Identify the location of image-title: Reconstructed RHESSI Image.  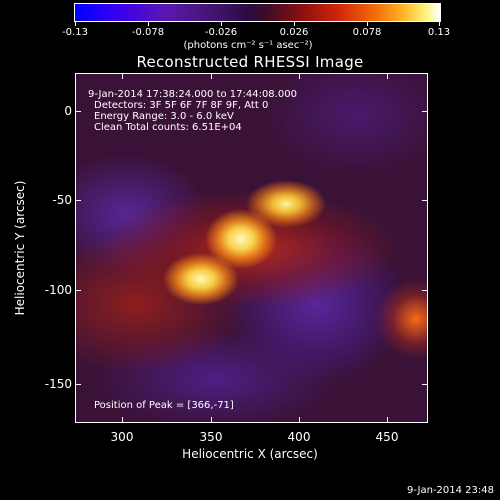
(250, 62).